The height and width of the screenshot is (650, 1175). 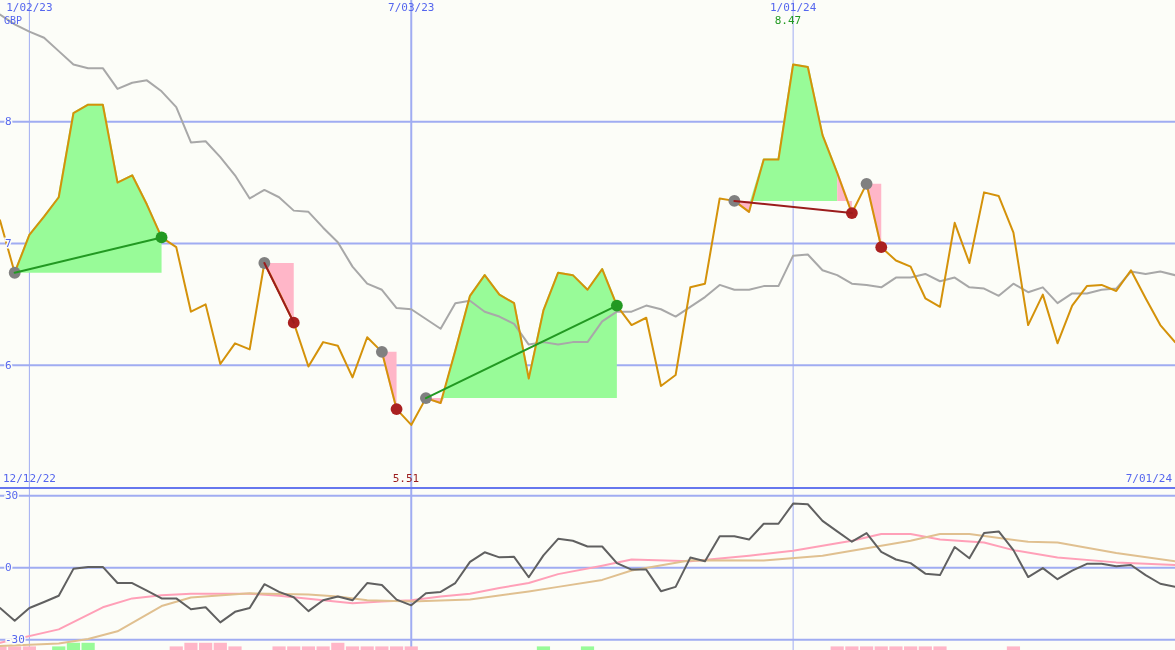 What do you see at coordinates (8, 568) in the screenshot?
I see `y-tick-label: 0` at bounding box center [8, 568].